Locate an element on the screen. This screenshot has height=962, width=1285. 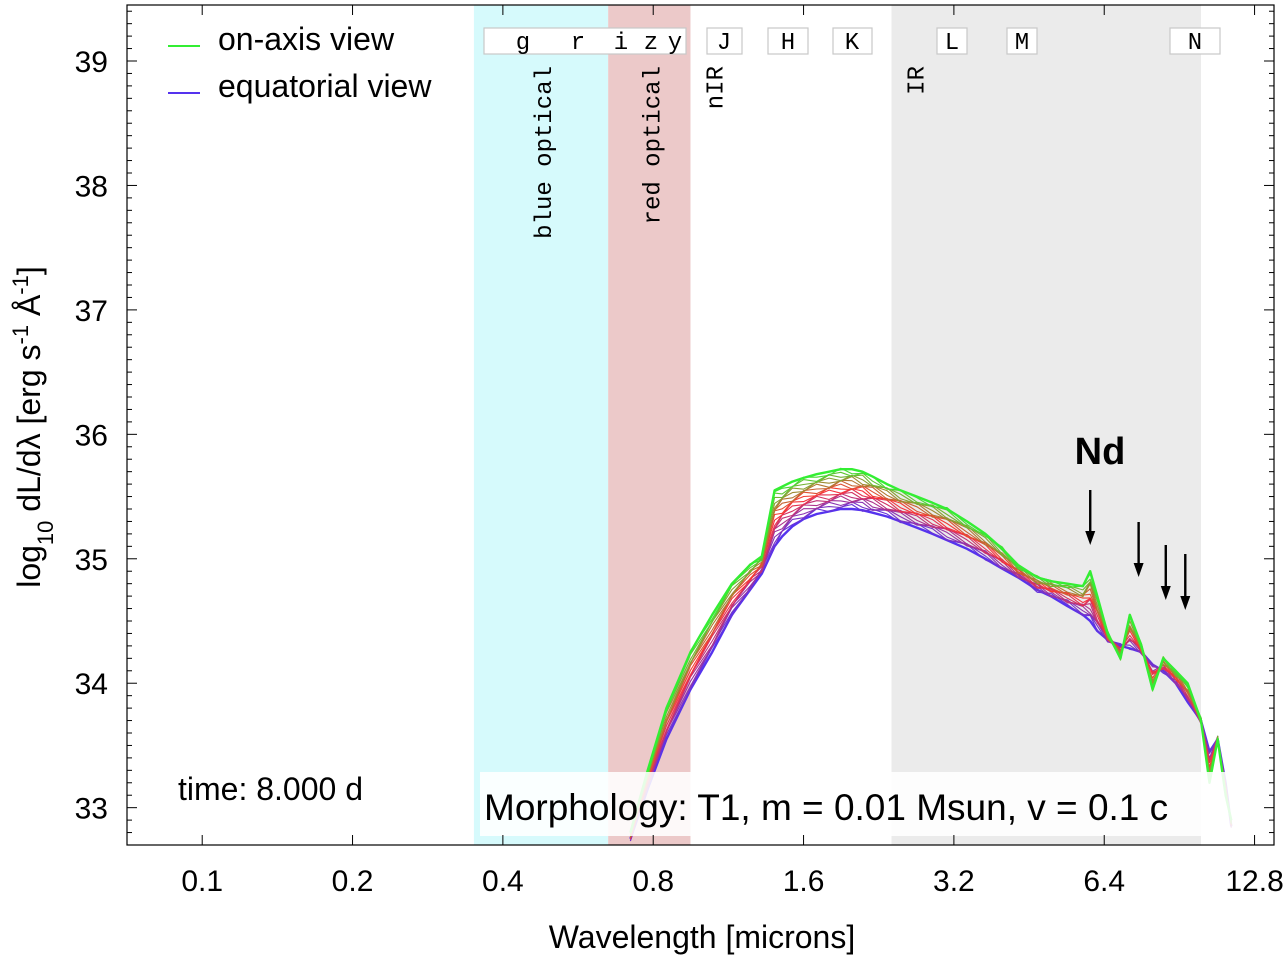
filter-label-y: y is located at coordinates (675, 43).